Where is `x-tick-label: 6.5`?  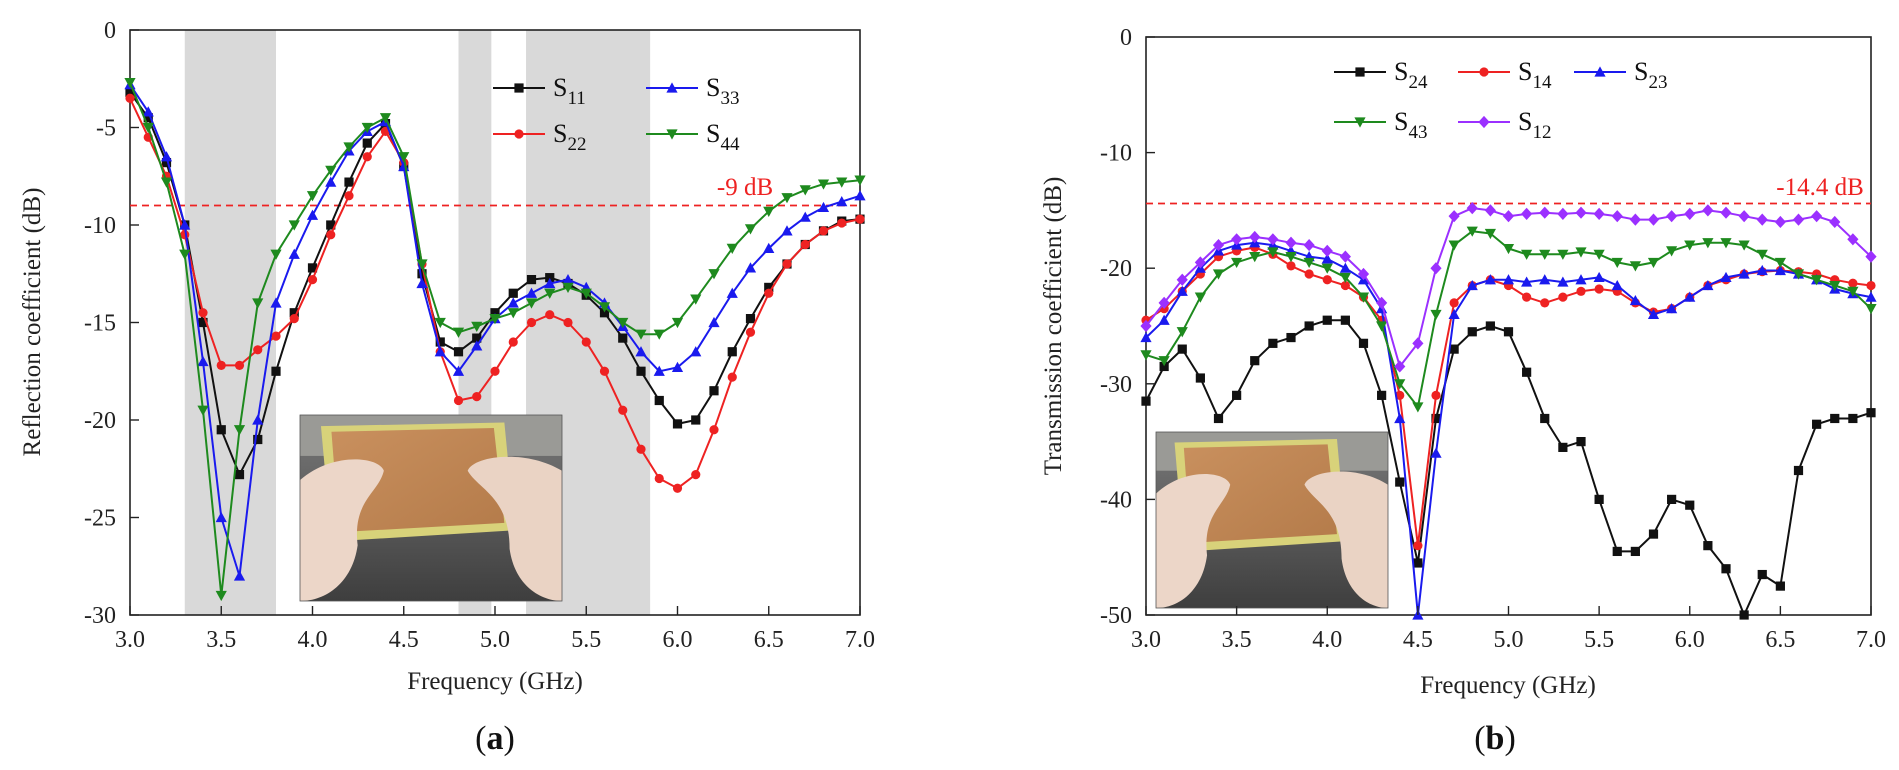 x-tick-label: 6.5 is located at coordinates (1780, 640).